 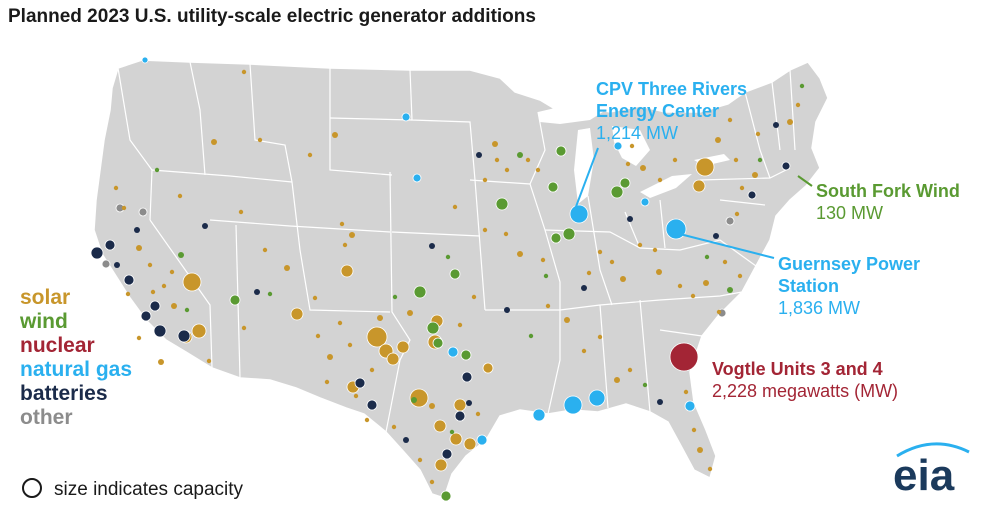 I want to click on eia-logo: eia, so click(x=924, y=475).